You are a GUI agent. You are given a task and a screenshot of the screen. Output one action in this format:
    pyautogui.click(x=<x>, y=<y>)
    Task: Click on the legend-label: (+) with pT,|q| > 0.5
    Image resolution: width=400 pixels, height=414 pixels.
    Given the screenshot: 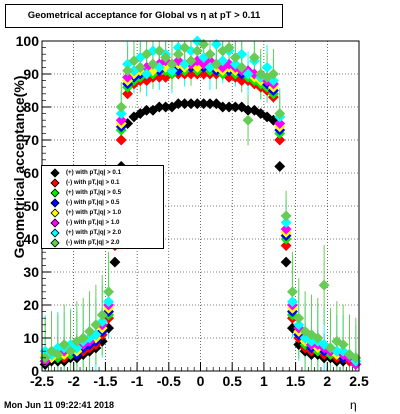 What is the action you would take?
    pyautogui.click(x=94, y=192)
    